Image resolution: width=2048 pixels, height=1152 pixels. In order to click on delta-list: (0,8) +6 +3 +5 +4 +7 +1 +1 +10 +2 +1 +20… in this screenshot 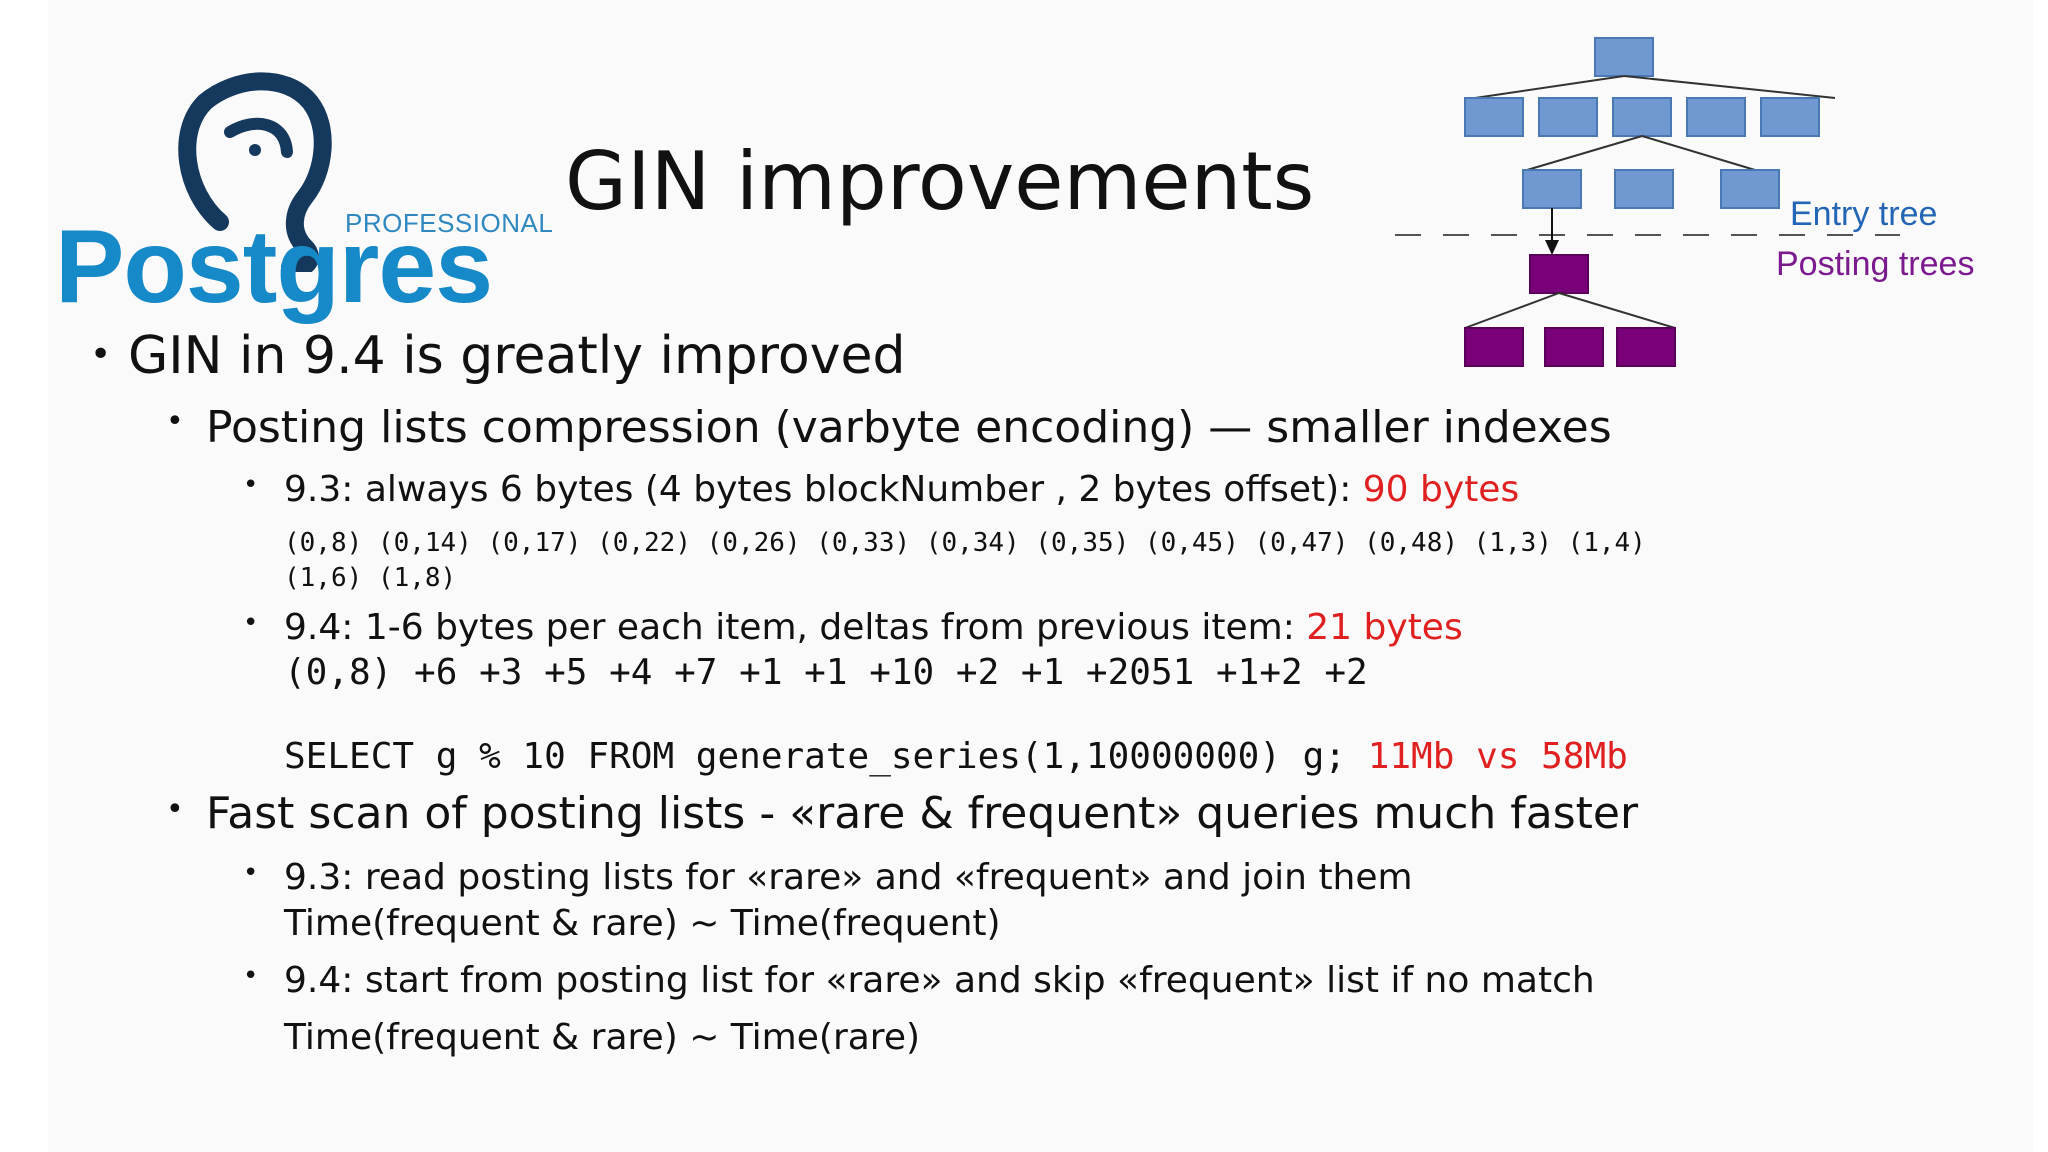, I will do `click(826, 672)`.